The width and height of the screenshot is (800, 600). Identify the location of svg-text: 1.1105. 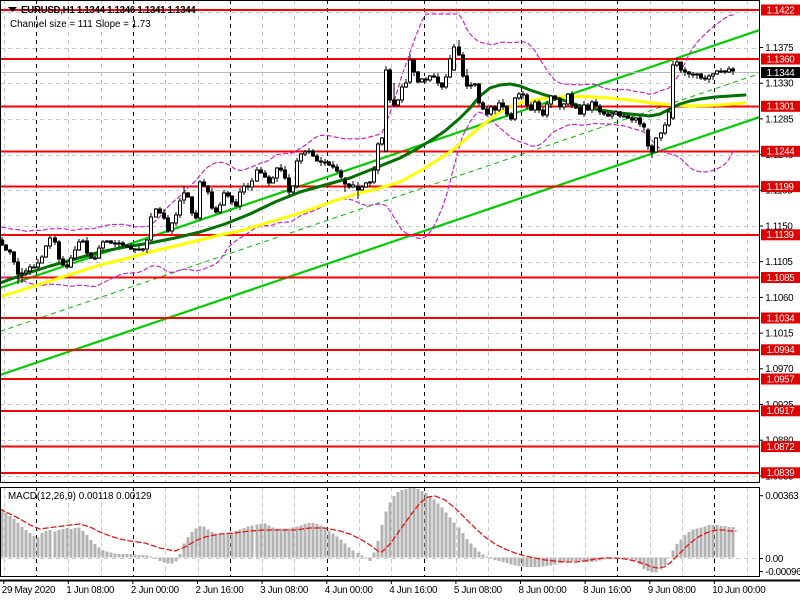
(779, 262).